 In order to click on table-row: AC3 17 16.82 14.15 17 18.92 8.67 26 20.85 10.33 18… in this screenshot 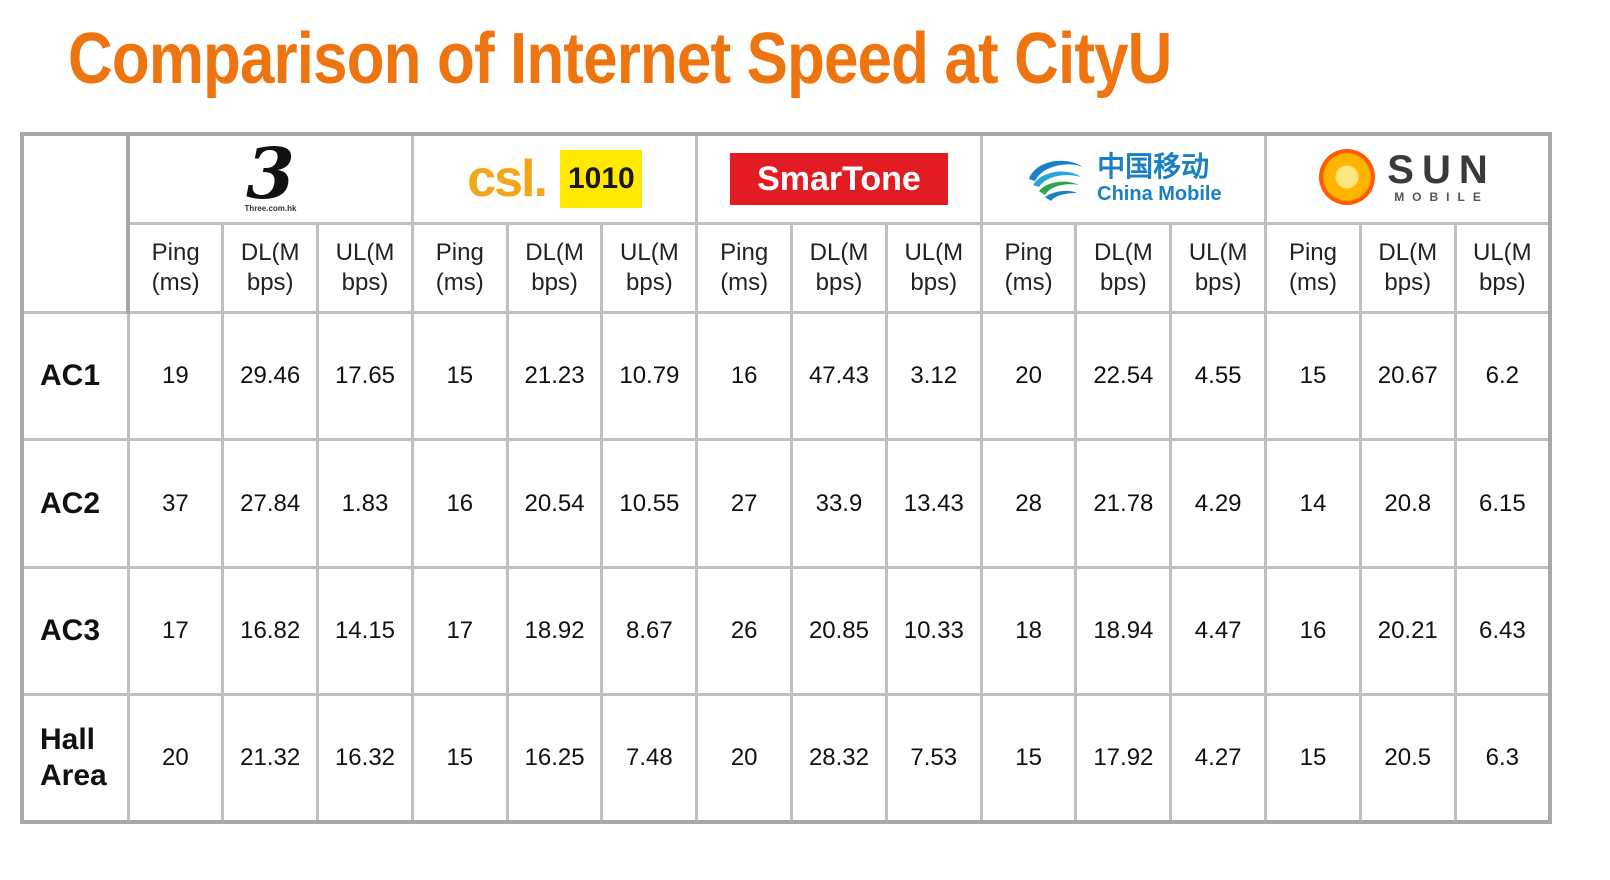, I will do `click(786, 631)`.